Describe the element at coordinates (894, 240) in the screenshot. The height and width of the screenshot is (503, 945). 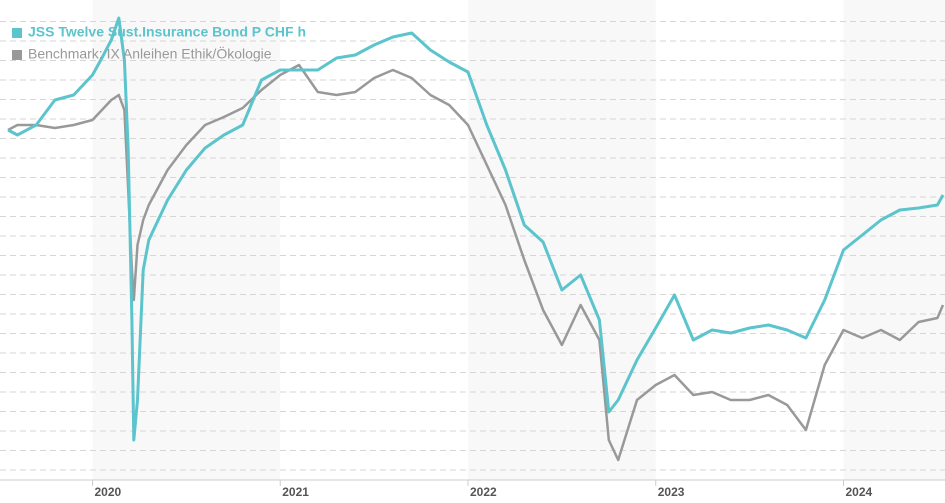
I see `year-band` at that location.